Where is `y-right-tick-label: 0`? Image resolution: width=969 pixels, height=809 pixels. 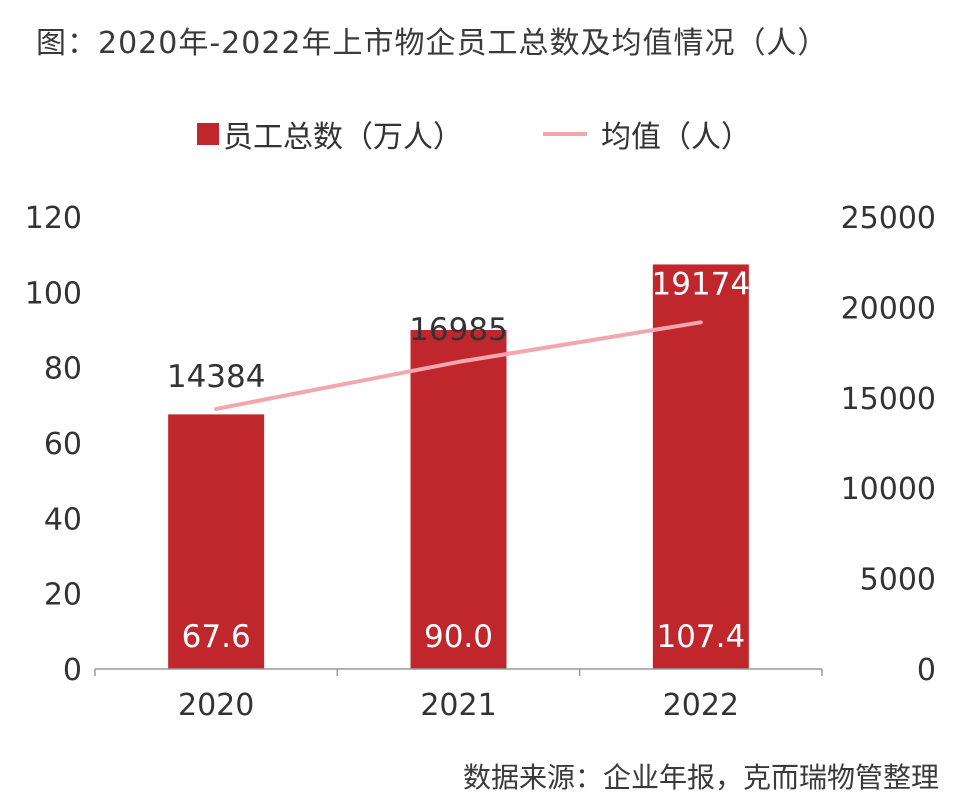 y-right-tick-label: 0 is located at coordinates (926, 670).